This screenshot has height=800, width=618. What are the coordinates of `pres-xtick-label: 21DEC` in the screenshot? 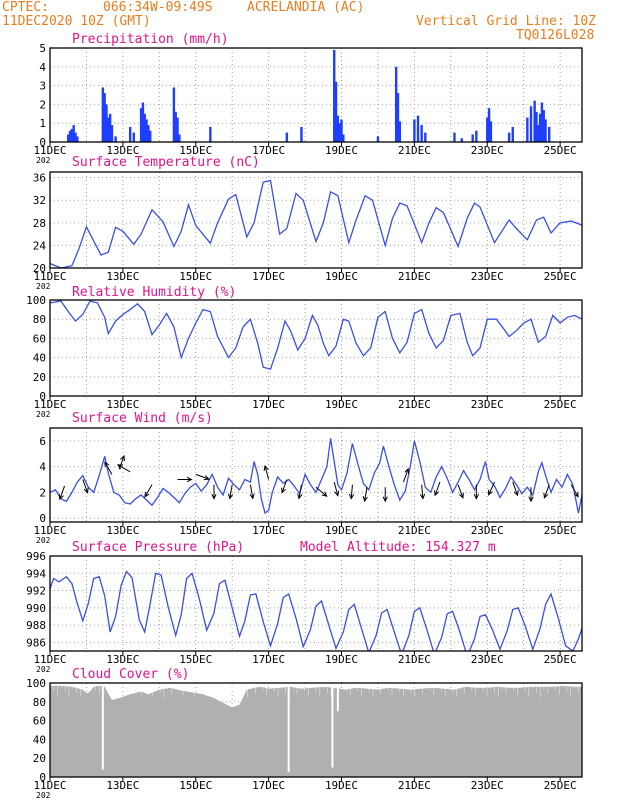 It's located at (414, 659).